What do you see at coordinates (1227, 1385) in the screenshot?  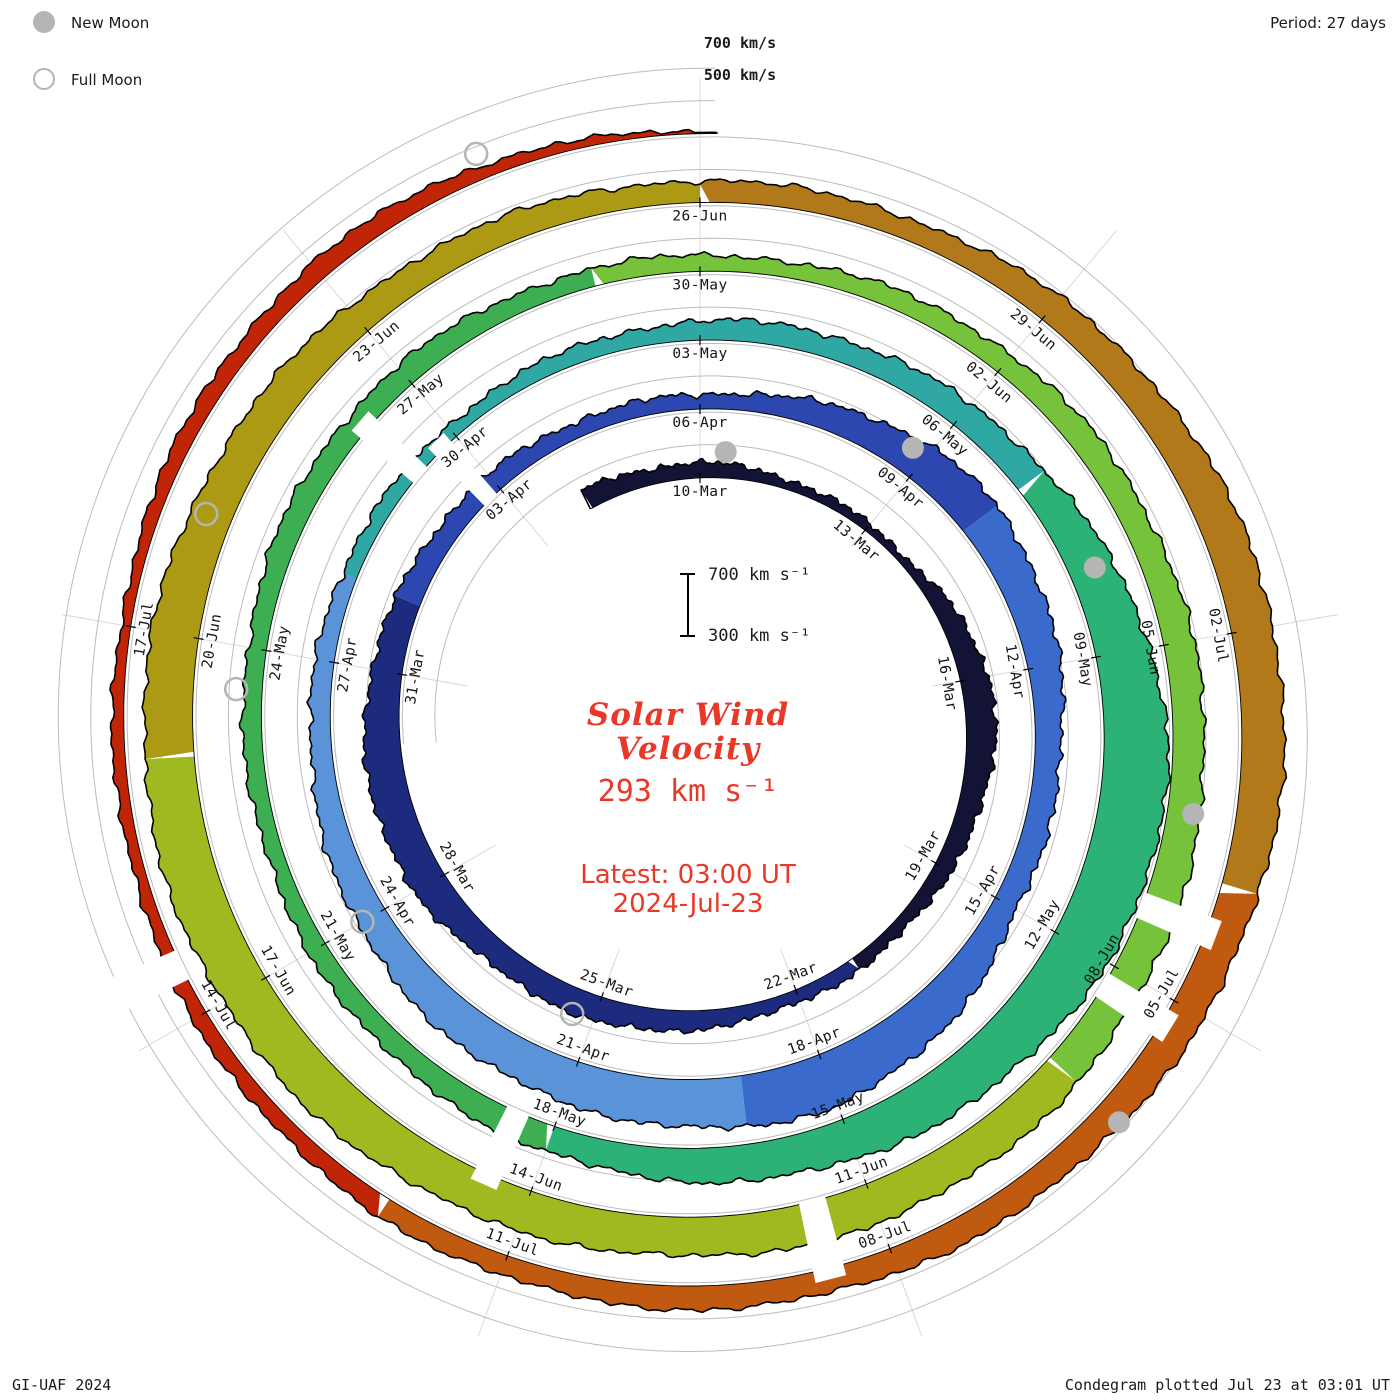 I see `footer-plotted: Condegram plotted Jul 23 at 03:01 UT` at bounding box center [1227, 1385].